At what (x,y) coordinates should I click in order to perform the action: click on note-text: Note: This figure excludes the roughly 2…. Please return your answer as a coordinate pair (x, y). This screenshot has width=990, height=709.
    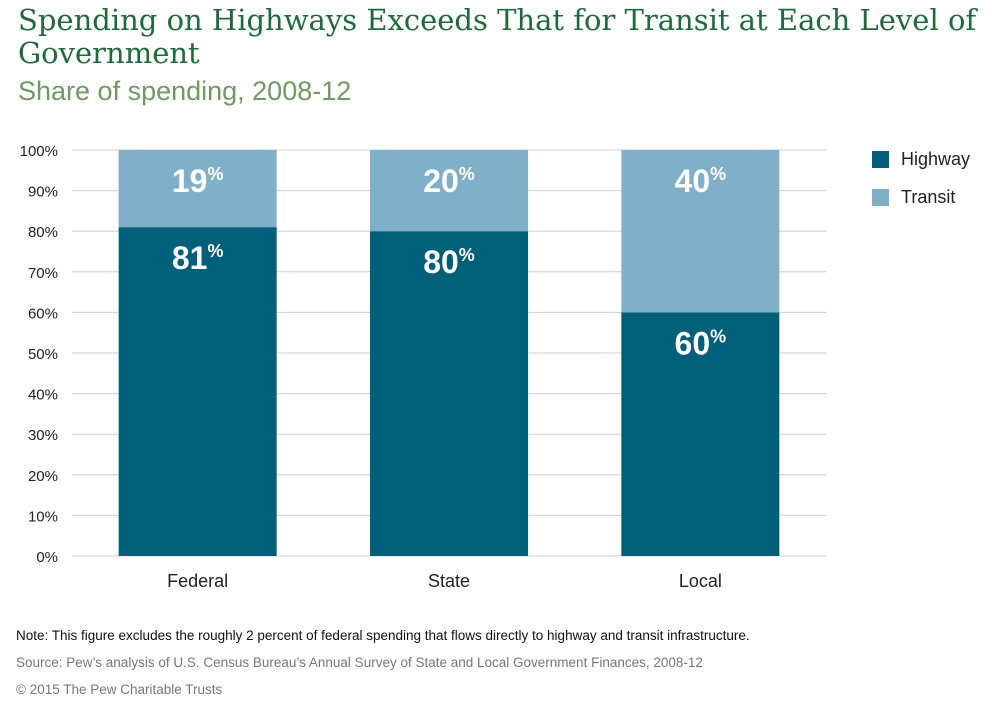
    Looking at the image, I should click on (383, 635).